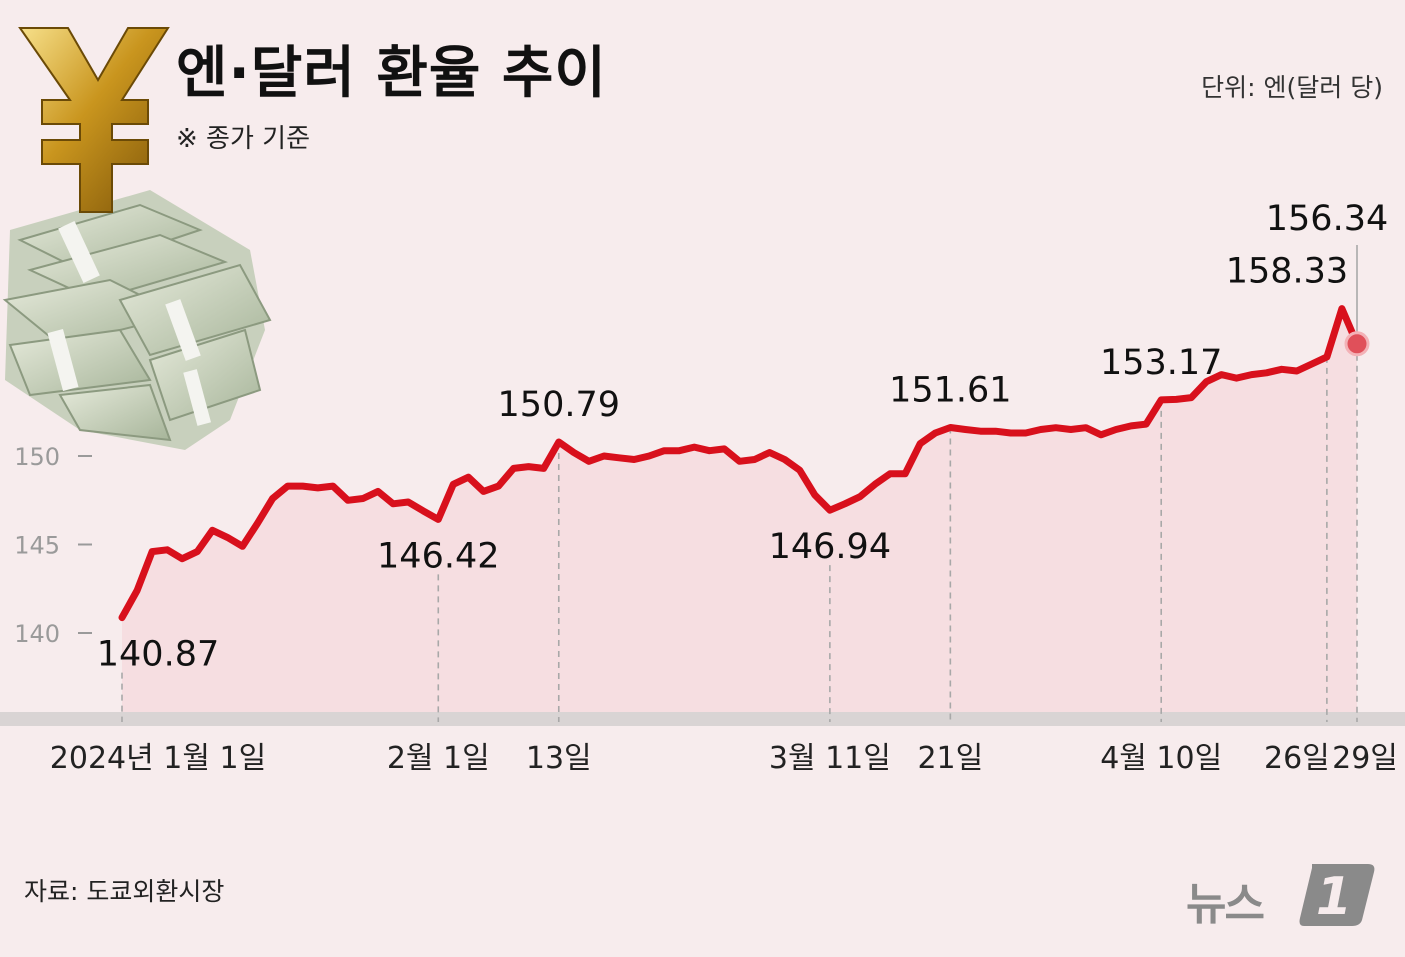 Image resolution: width=1405 pixels, height=957 pixels. What do you see at coordinates (1286, 894) in the screenshot?
I see `news1-logo: 뉴스 1` at bounding box center [1286, 894].